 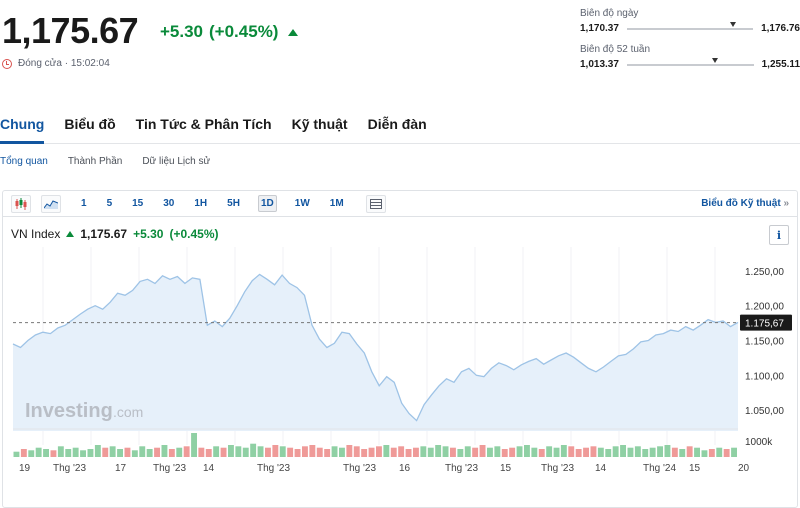 What do you see at coordinates (405, 468) in the screenshot?
I see `x-tick-label: 16` at bounding box center [405, 468].